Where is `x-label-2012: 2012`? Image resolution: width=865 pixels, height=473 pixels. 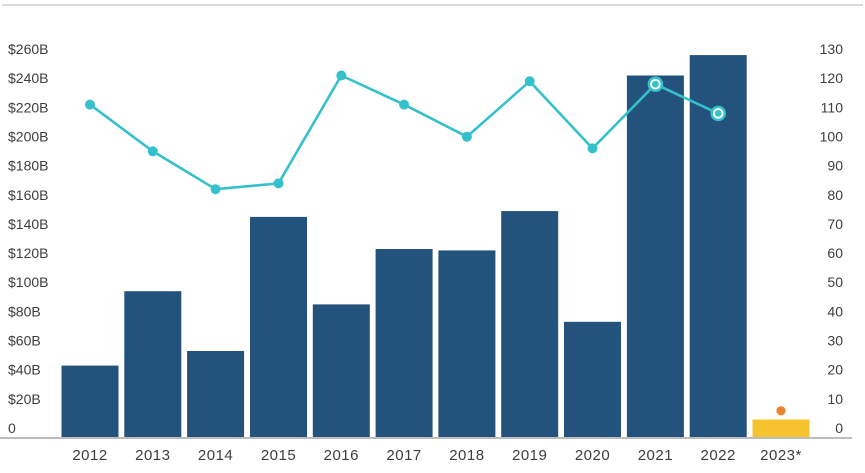
x-label-2012: 2012 is located at coordinates (89, 455).